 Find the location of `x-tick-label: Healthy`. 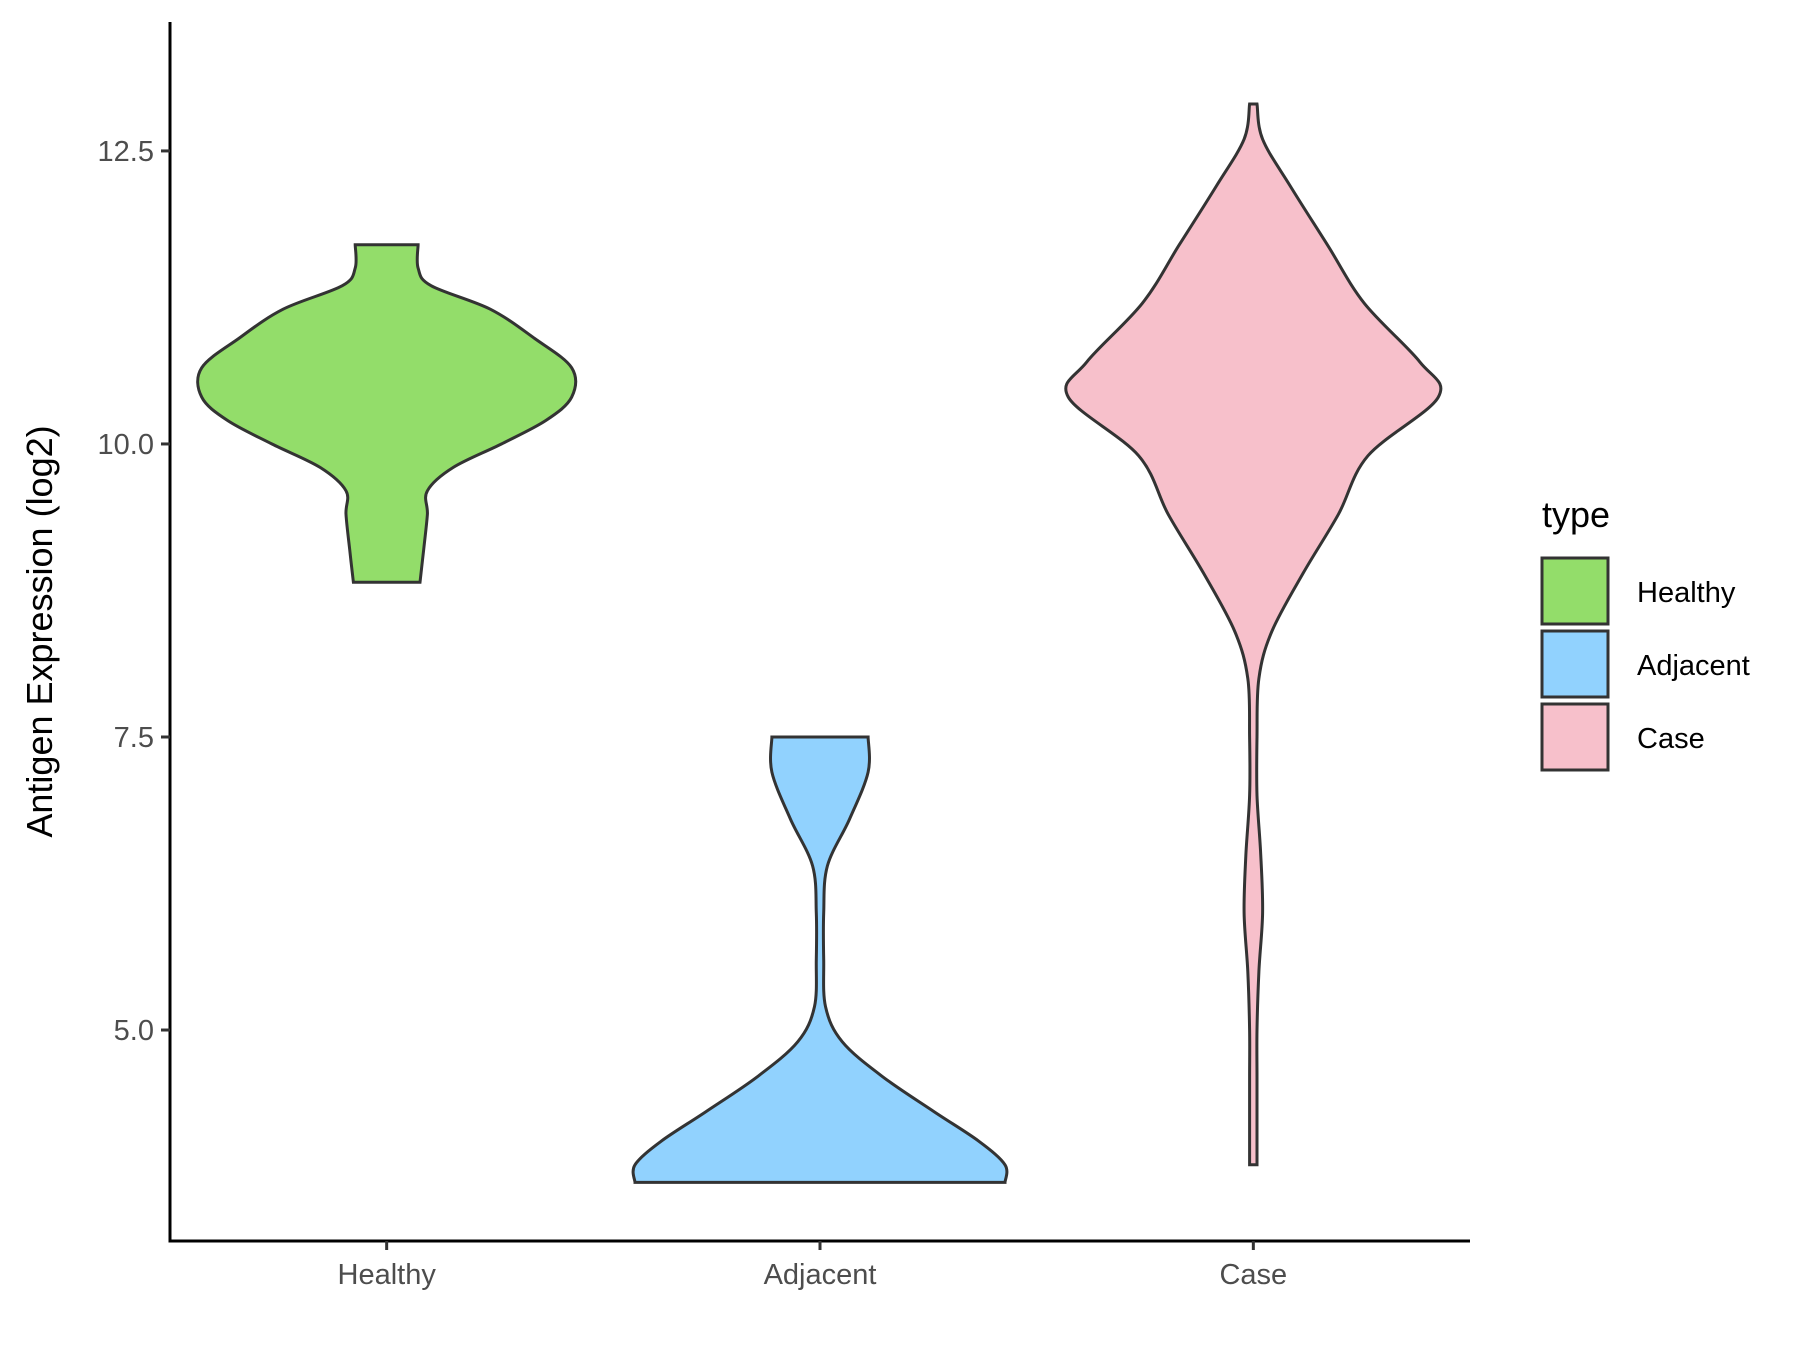

x-tick-label: Healthy is located at coordinates (387, 1275).